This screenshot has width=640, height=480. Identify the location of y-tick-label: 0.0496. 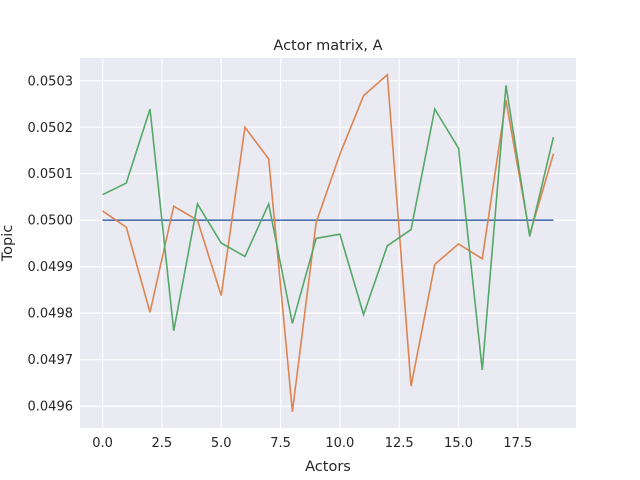
(51, 407).